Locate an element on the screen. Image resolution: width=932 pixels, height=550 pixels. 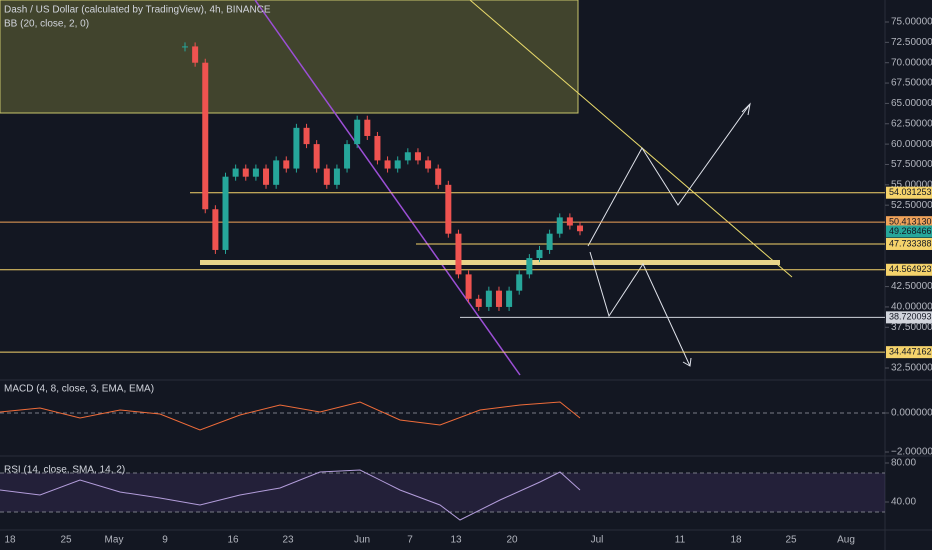
price-tag-label: 50.413130 is located at coordinates (910, 222).